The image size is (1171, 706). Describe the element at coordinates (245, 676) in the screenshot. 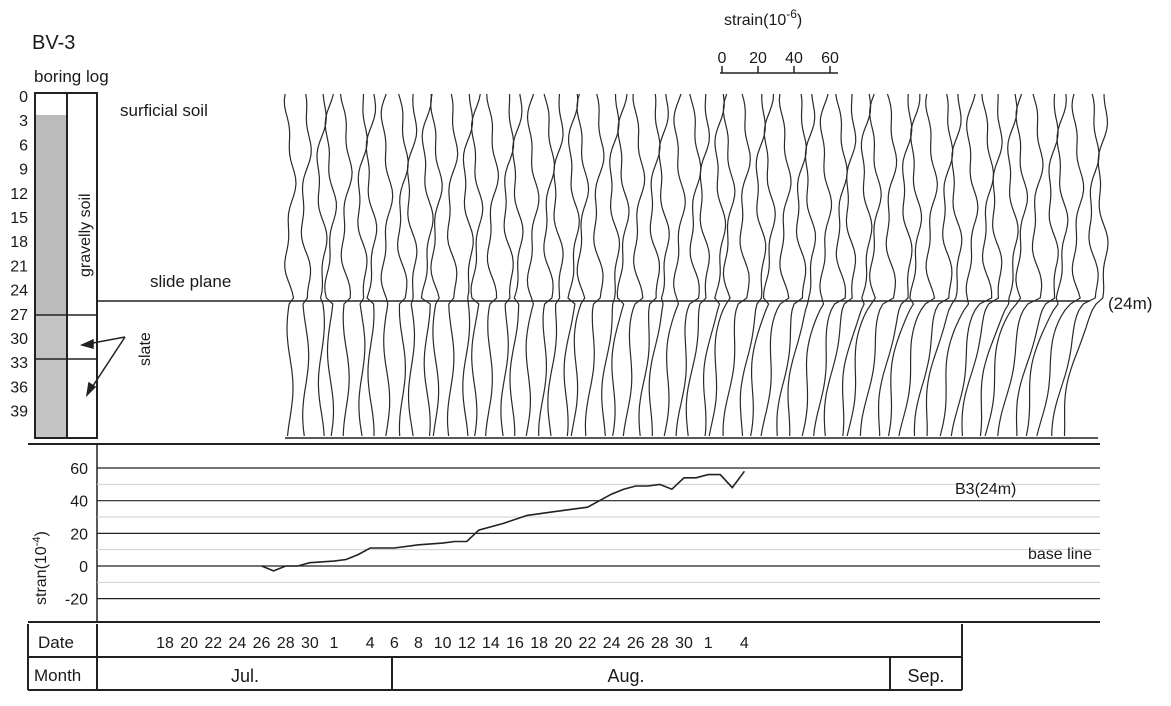

I see `month-label: Jul.` at that location.